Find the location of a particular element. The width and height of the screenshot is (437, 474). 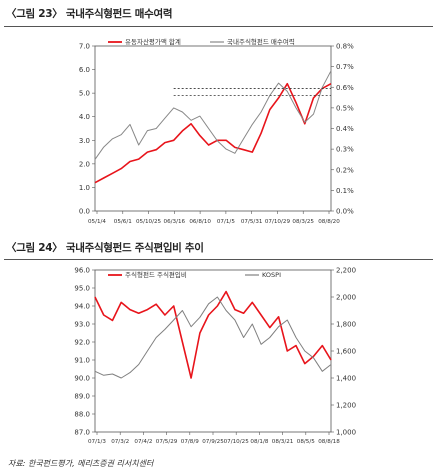

x-axis-tick-label: 05/6/1 is located at coordinates (123, 222).